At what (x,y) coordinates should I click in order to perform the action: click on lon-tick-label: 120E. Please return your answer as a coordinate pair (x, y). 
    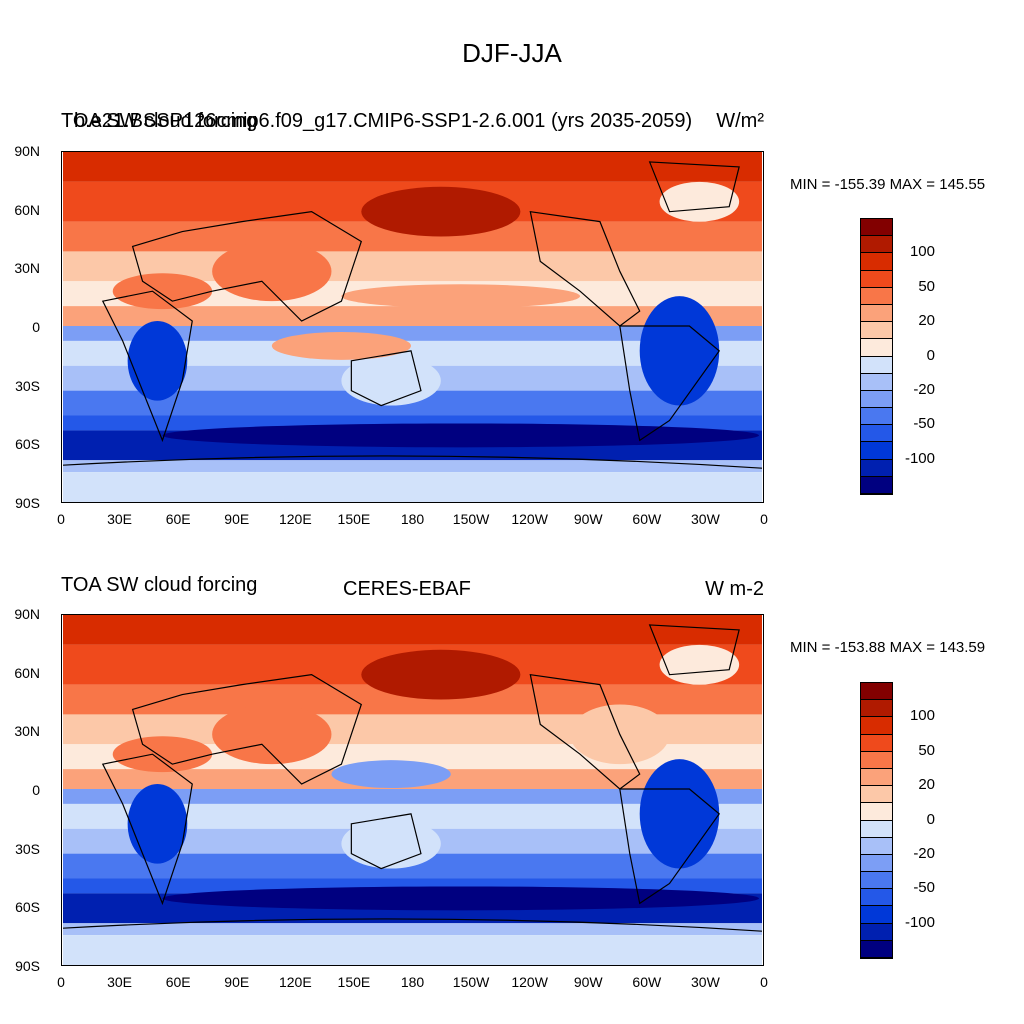
    Looking at the image, I should click on (295, 982).